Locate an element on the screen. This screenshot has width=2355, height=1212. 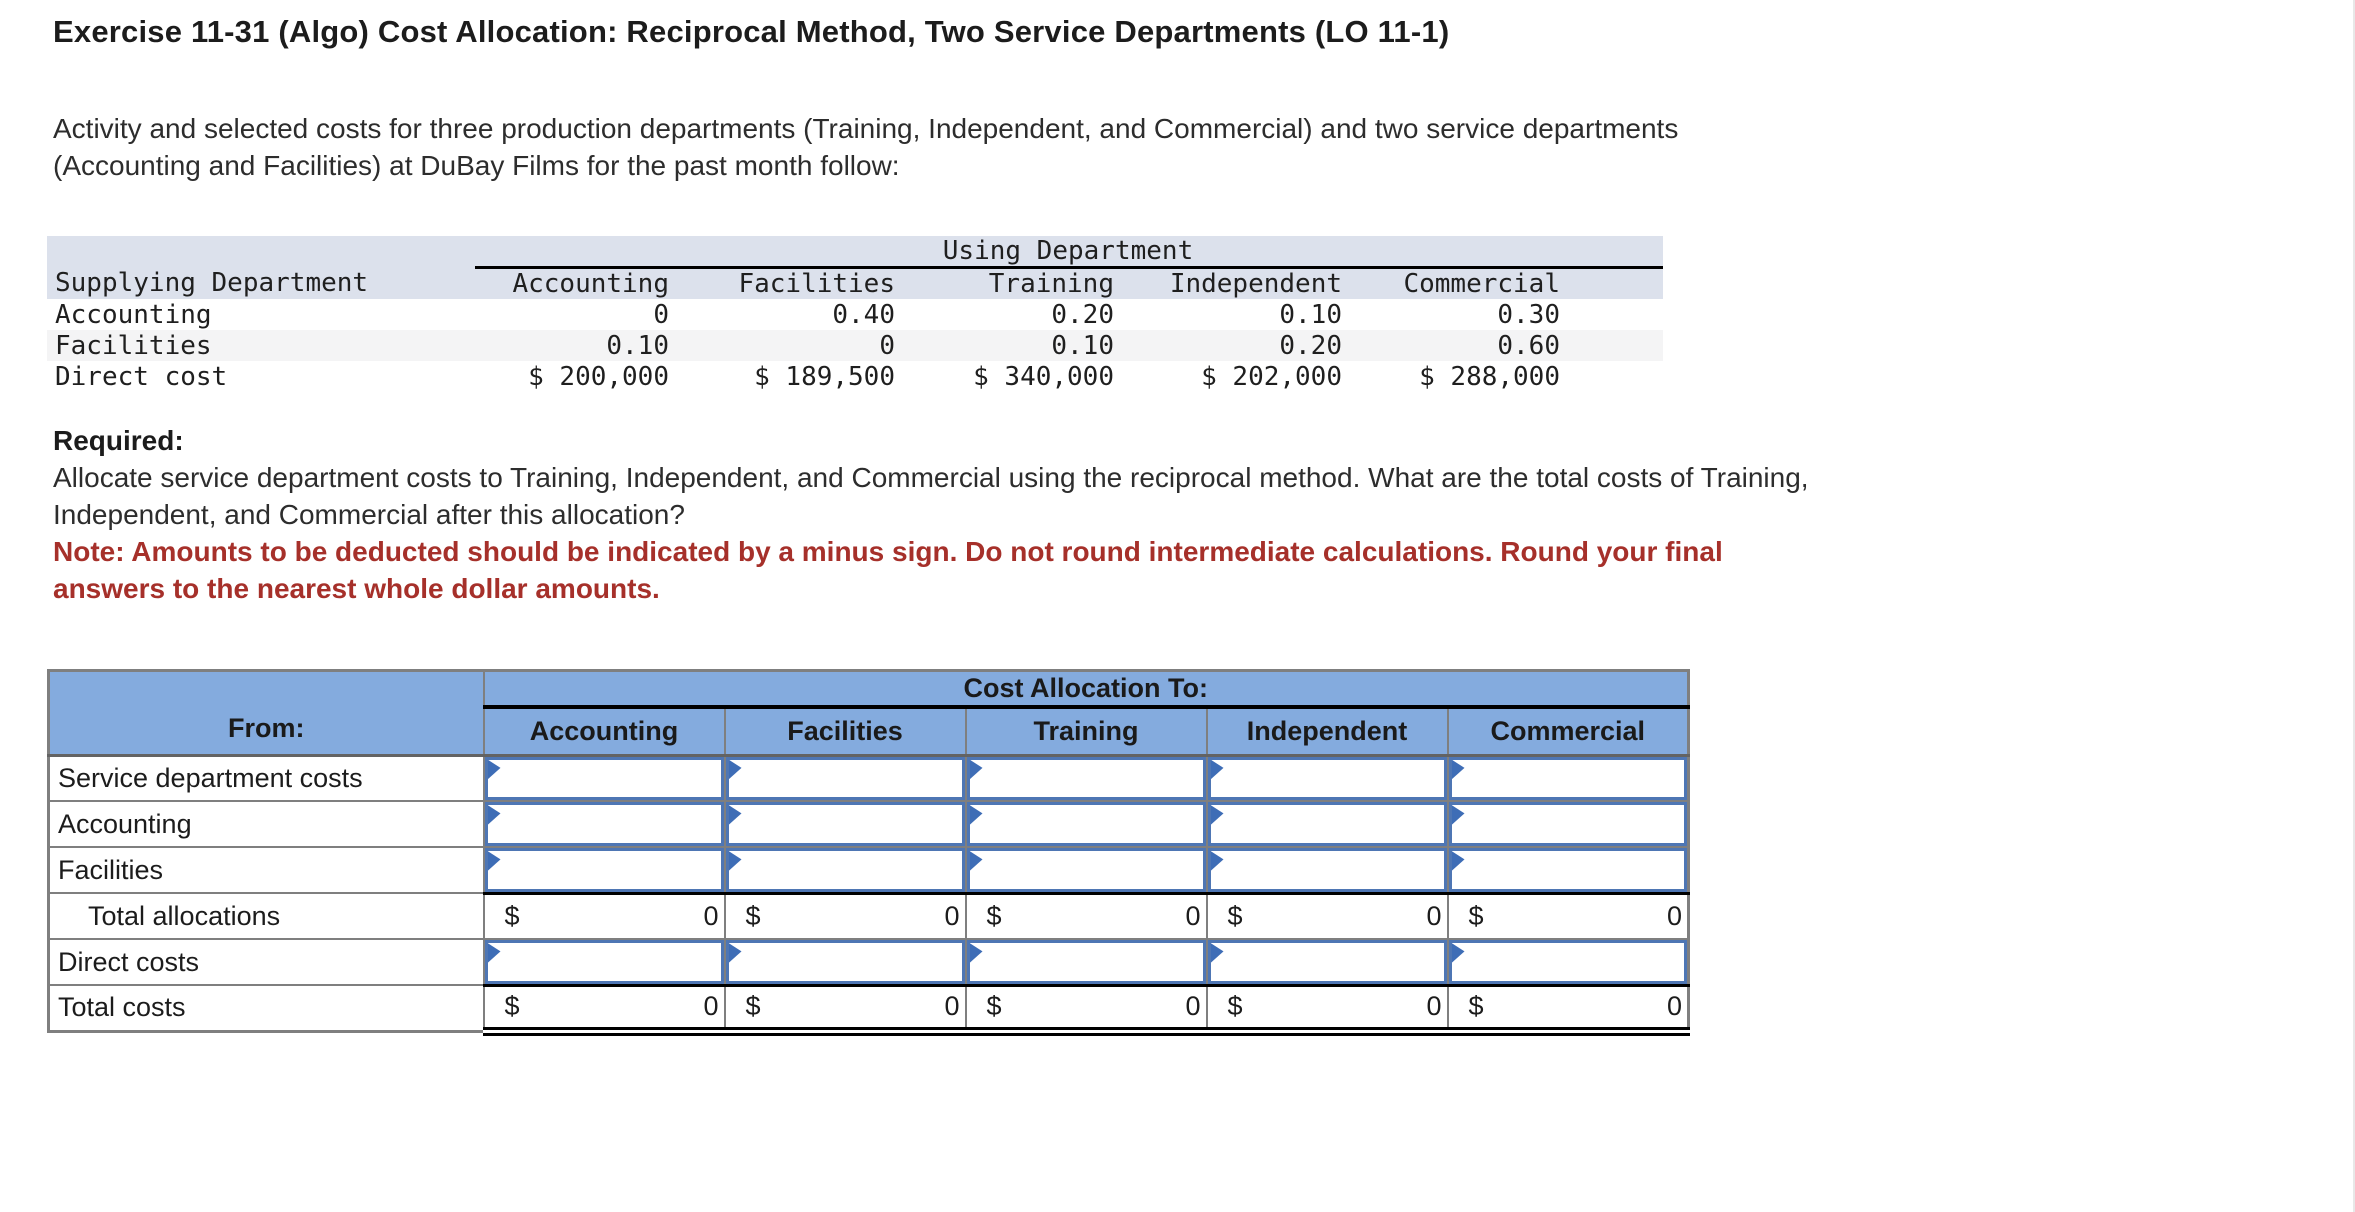
table-row-facilities: Facilities 0.10 0 0.10 0.20 0.60 is located at coordinates (855, 345).